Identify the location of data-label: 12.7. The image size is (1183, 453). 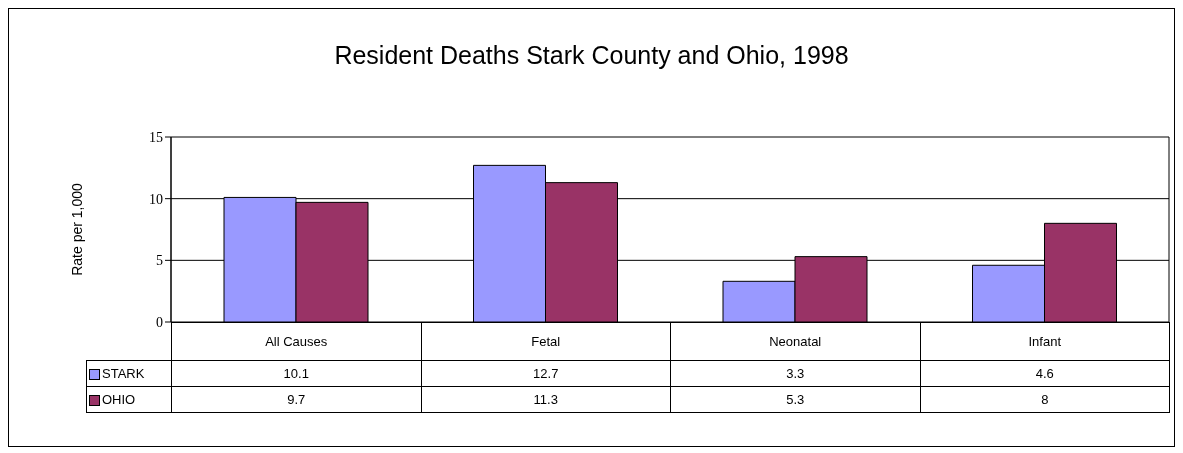
(546, 373).